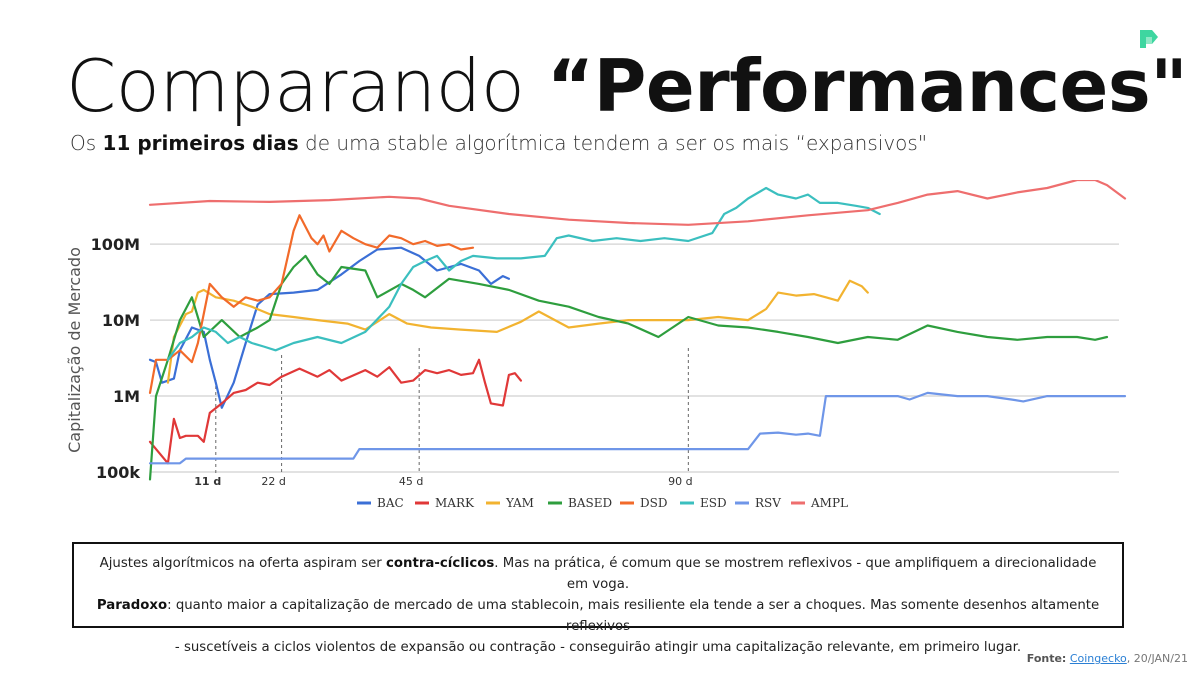 Image resolution: width=1200 pixels, height=673 pixels. Describe the element at coordinates (1149, 39) in the screenshot. I see `logo-icon` at that location.